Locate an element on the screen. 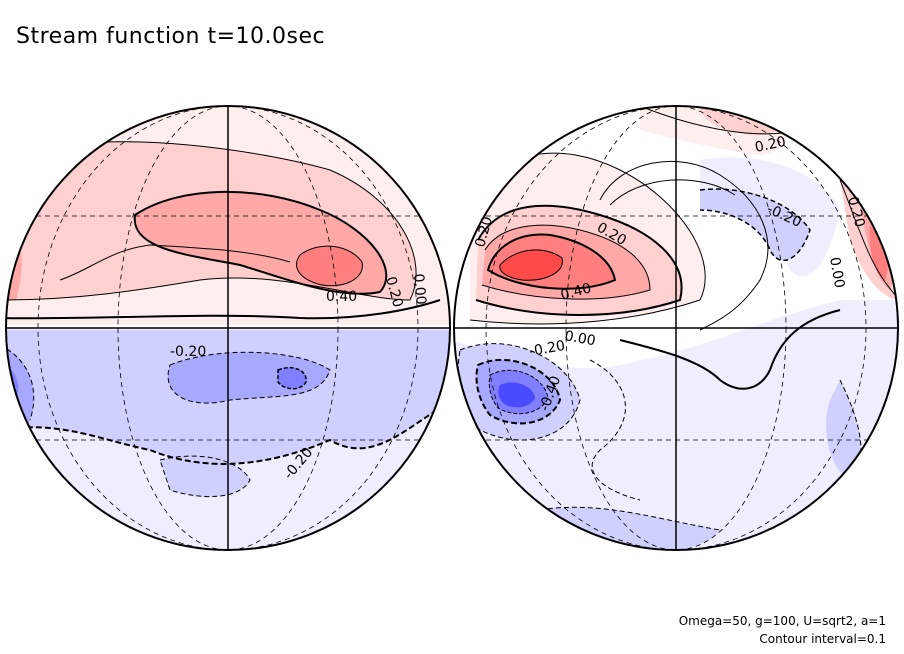 Image resolution: width=904 pixels, height=654 pixels. parameters-note: Omega=50, g=100, U=sqrt2, a=1 is located at coordinates (782, 621).